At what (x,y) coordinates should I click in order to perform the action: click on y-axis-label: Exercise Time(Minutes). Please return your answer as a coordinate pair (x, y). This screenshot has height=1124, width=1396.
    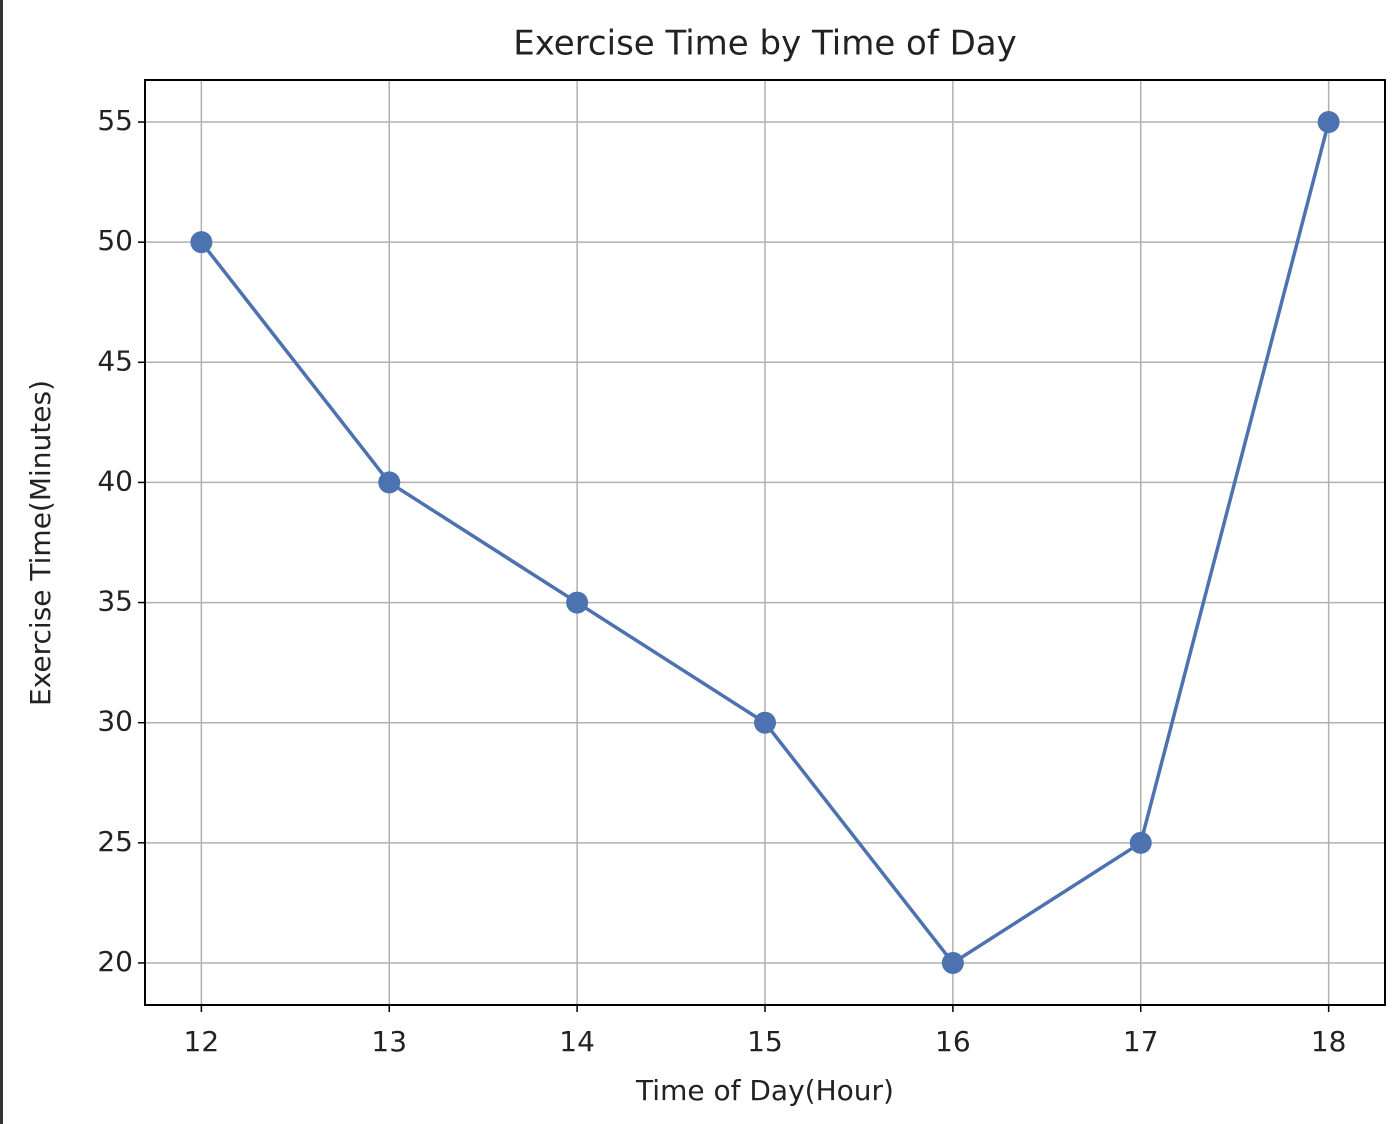
    Looking at the image, I should click on (40, 543).